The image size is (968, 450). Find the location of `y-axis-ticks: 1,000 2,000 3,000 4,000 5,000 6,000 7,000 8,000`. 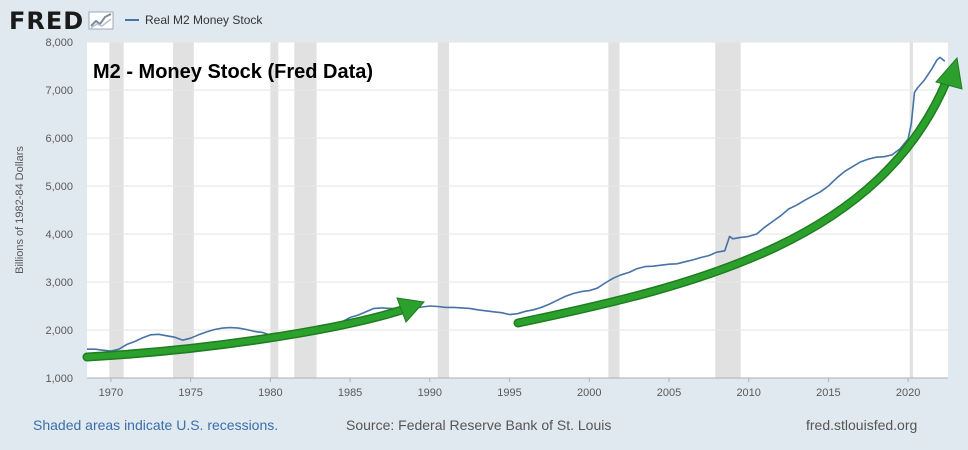

y-axis-ticks: 1,000 2,000 3,000 4,000 5,000 6,000 7,000 8,000 is located at coordinates (59, 211).